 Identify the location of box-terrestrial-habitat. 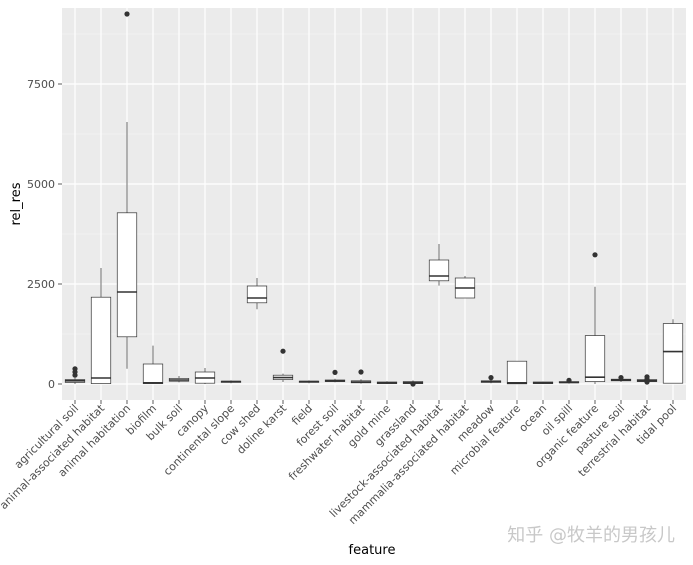
(647, 379).